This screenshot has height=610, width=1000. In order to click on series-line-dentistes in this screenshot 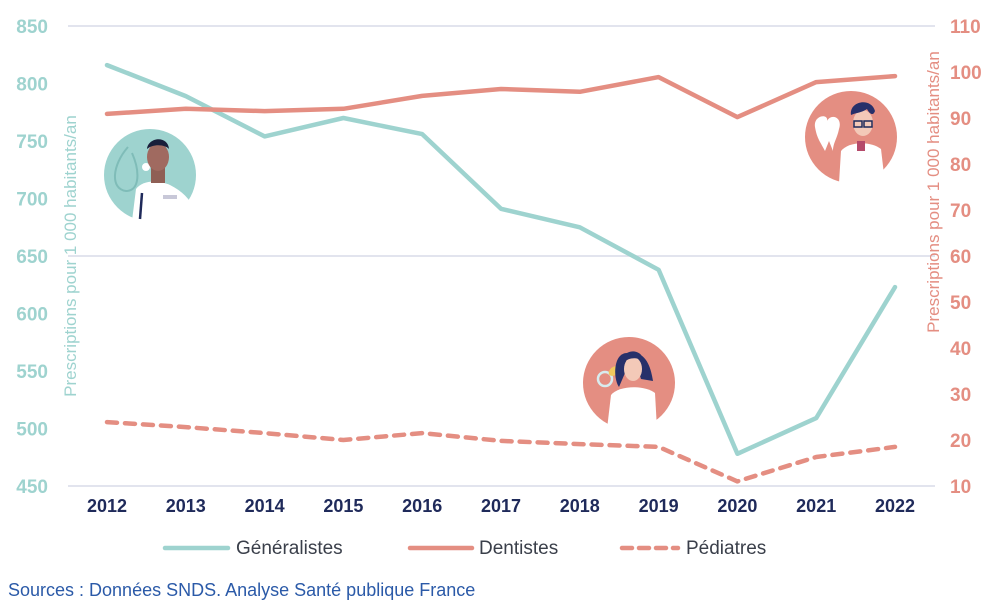, I will do `click(501, 96)`.